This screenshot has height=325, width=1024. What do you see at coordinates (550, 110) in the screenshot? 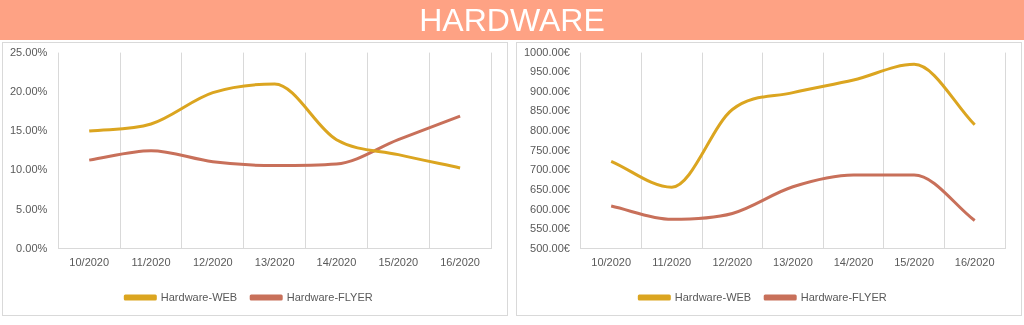
I see `y-tick-label: 850.00€` at bounding box center [550, 110].